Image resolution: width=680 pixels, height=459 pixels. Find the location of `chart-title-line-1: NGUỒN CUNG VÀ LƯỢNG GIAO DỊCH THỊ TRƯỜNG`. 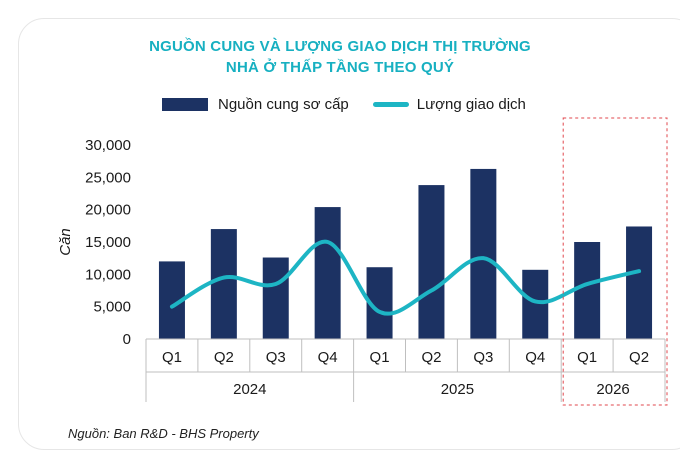

chart-title-line-1: NGUỒN CUNG VÀ LƯỢNG GIAO DỊCH THỊ TRƯỜNG is located at coordinates (340, 46).